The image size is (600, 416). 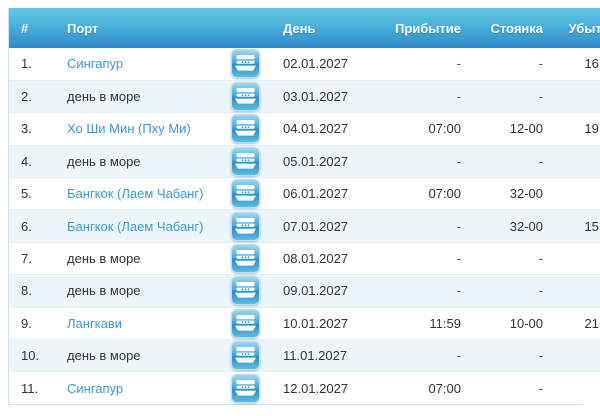 What do you see at coordinates (129, 129) in the screenshot?
I see `port-link: Хо Ши Мин (Пху Ми)` at bounding box center [129, 129].